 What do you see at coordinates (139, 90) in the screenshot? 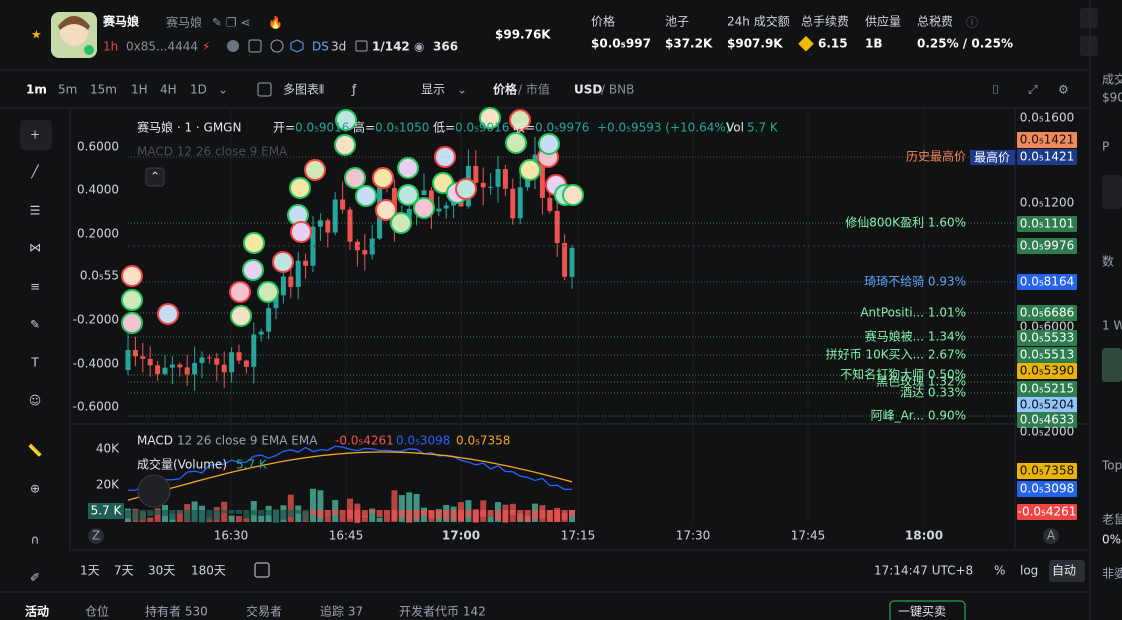
I see `interval: 1H` at bounding box center [139, 90].